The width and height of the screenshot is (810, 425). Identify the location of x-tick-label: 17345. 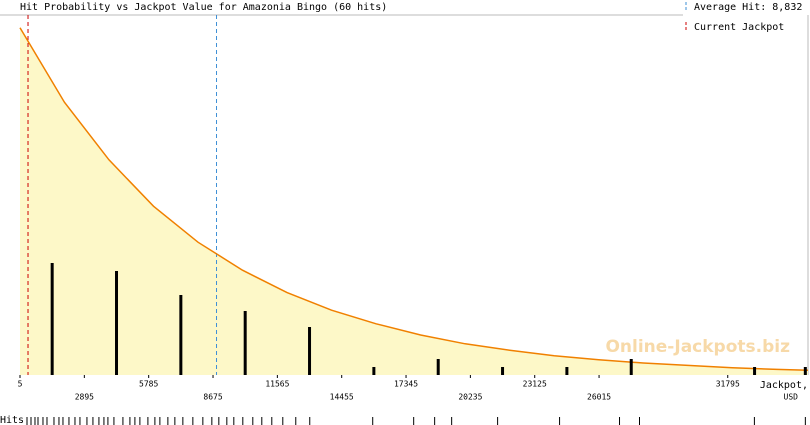
(406, 384).